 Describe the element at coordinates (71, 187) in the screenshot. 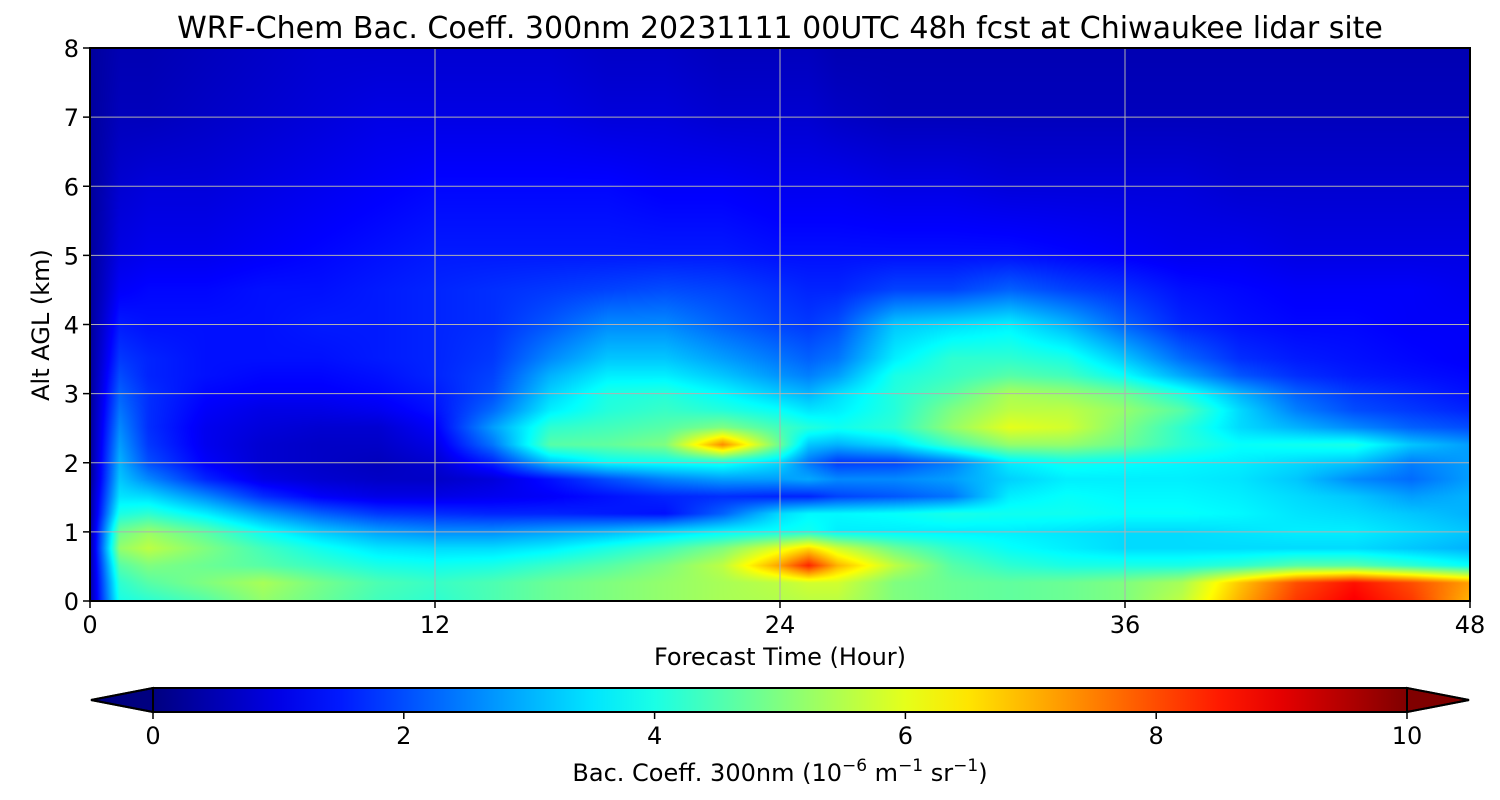

I see `y-tick-label: 6` at that location.